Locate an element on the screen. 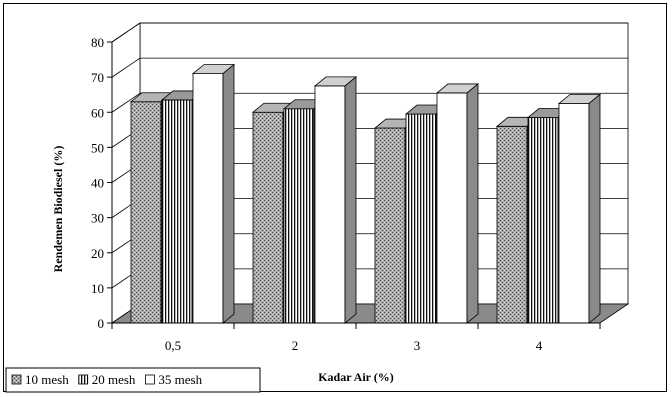  legend-label: 35 mesh is located at coordinates (180, 379).